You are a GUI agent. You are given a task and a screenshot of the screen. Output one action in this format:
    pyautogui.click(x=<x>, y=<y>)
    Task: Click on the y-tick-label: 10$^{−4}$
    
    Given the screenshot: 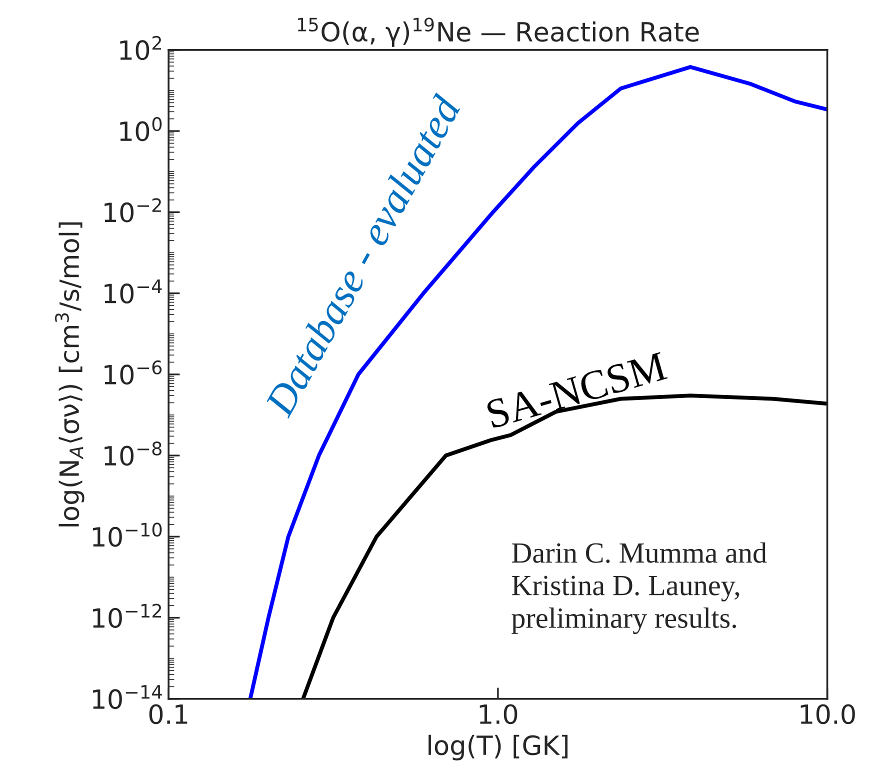 What is the action you would take?
    pyautogui.click(x=133, y=292)
    